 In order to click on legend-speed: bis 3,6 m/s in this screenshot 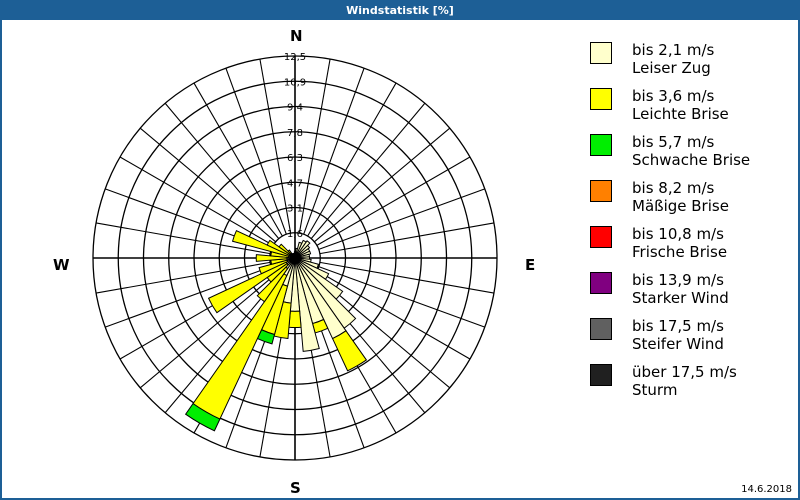, I will do `click(673, 96)`.